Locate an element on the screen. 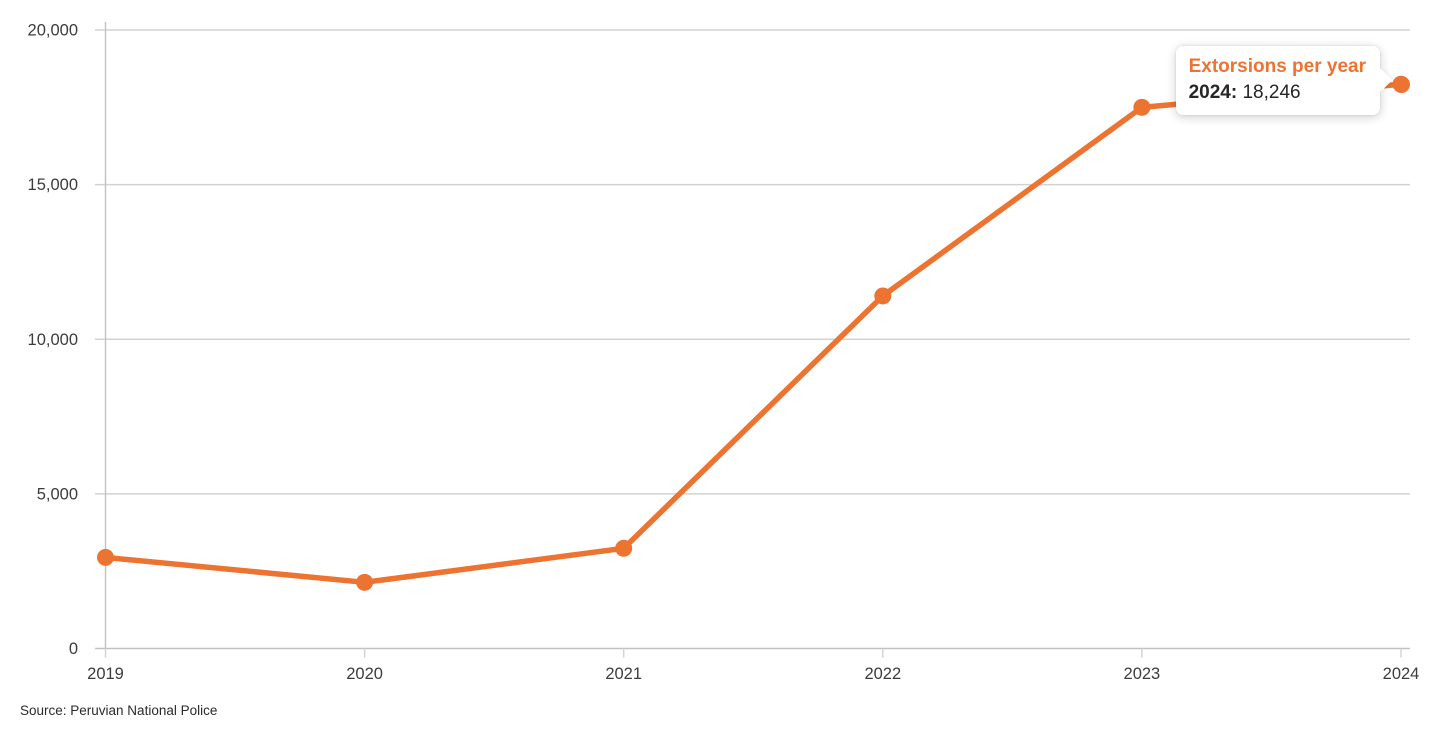 Image resolution: width=1456 pixels, height=751 pixels. tooltip-number: 18,246 is located at coordinates (1271, 92).